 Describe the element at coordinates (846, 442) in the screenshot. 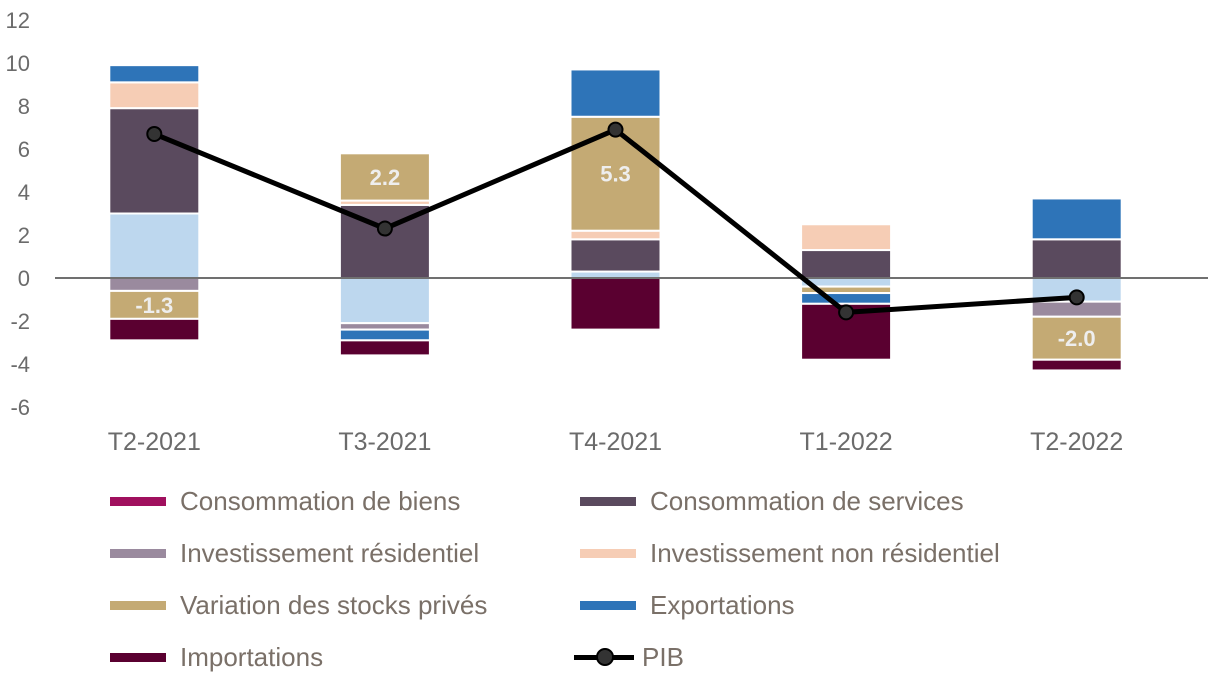

I see `x-tick-label: T1-2022` at that location.